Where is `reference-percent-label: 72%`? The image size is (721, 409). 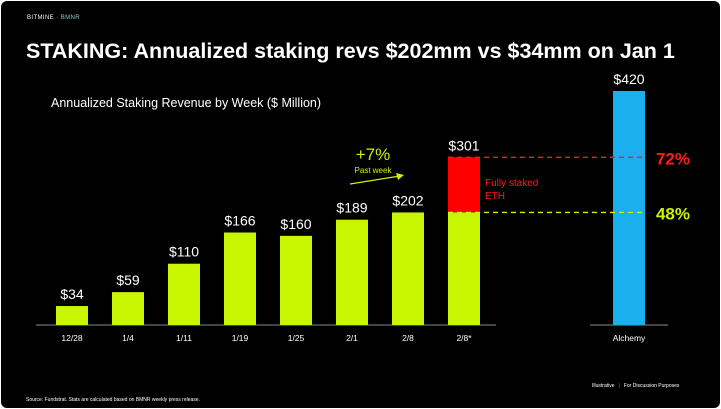
reference-percent-label: 72% is located at coordinates (673, 158).